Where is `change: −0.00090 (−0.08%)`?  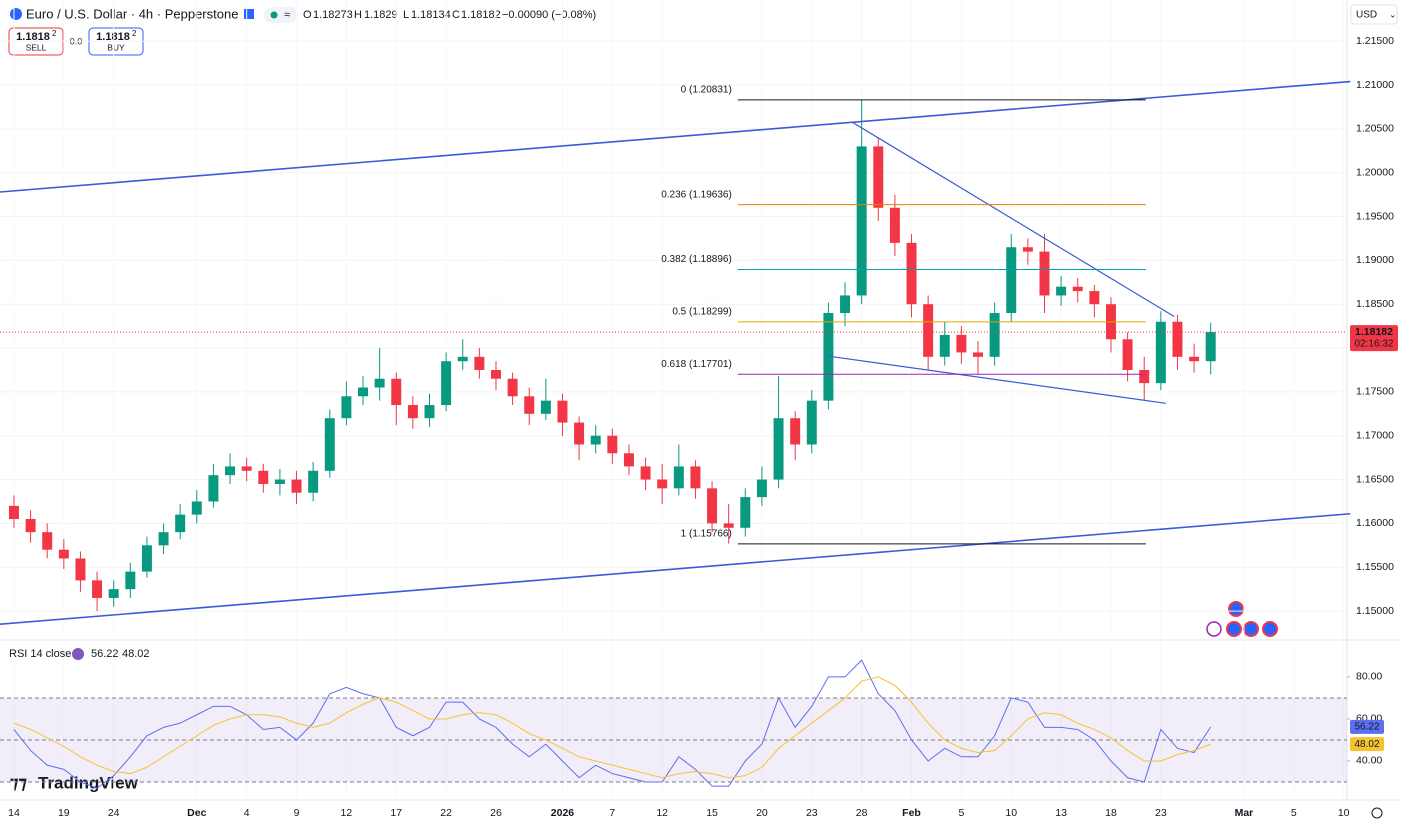
change: −0.00090 (−0.08%) is located at coordinates (549, 15).